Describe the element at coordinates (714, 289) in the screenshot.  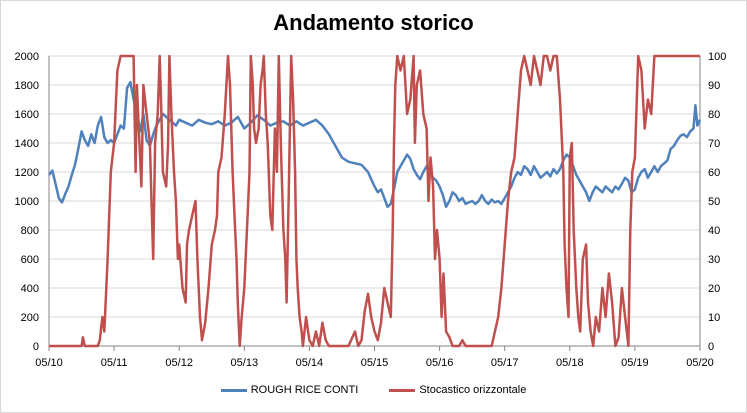
I see `y-right-tick-label: 20` at that location.